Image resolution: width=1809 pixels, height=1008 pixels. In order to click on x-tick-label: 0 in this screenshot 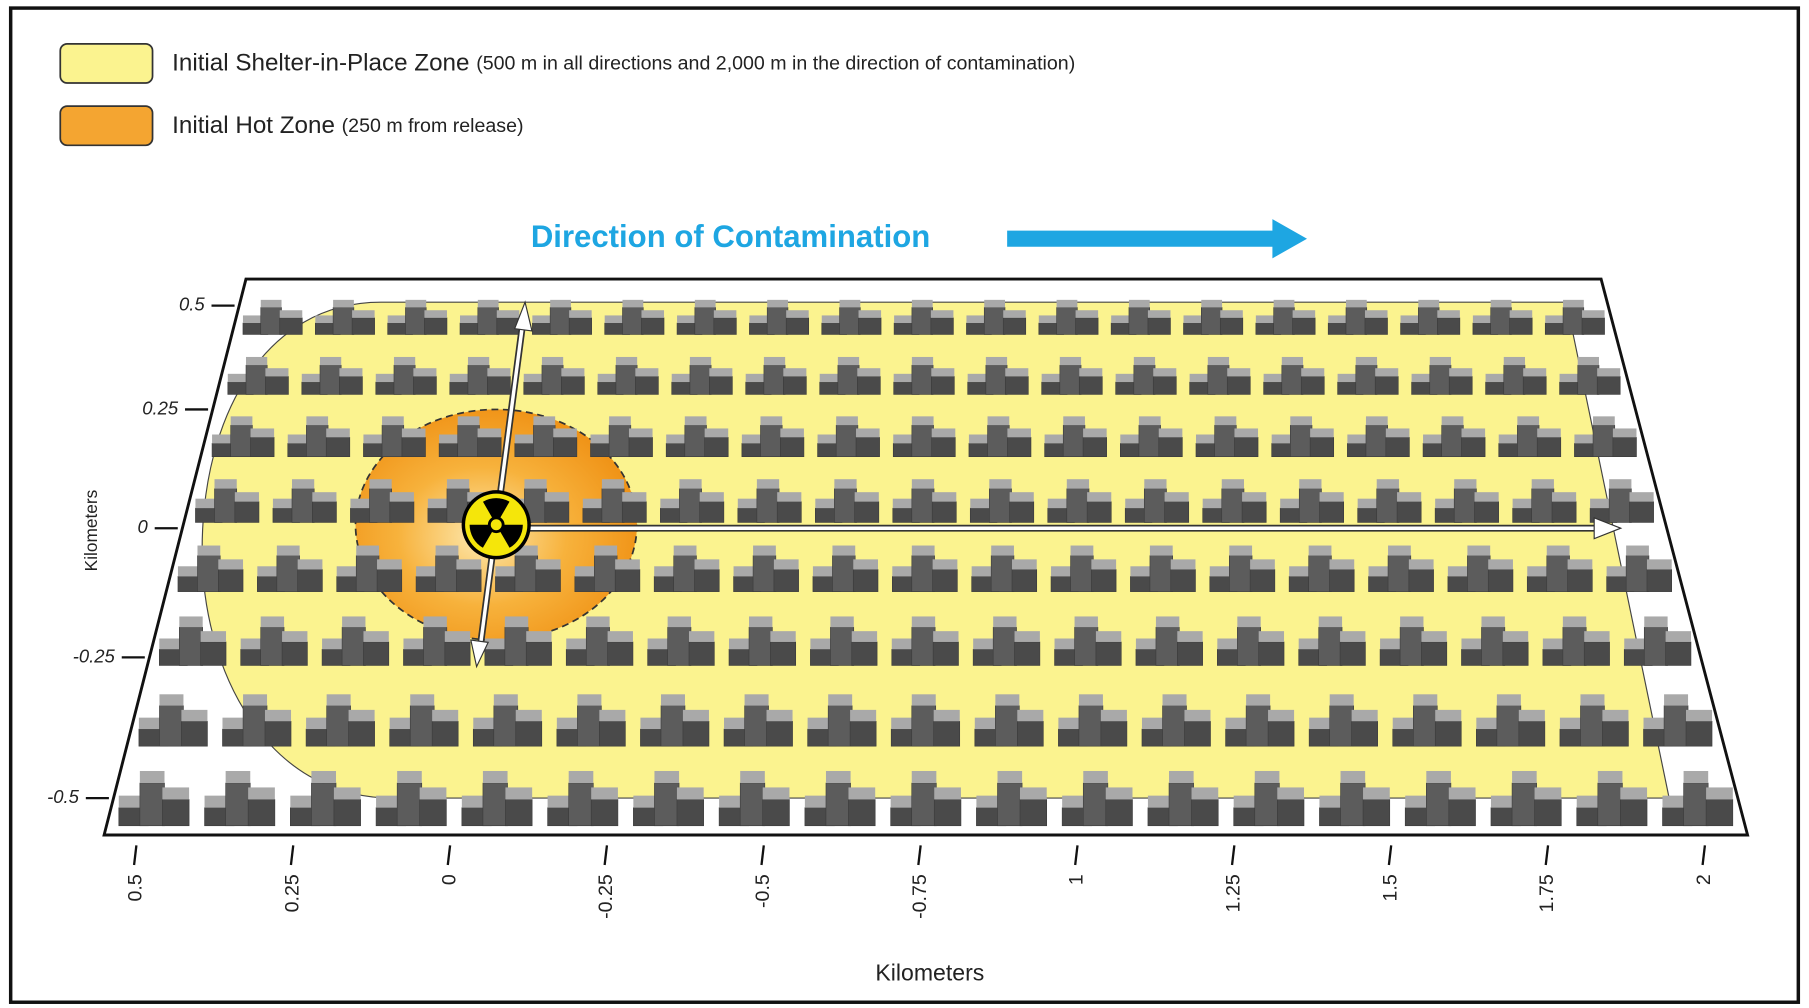, I will do `click(449, 879)`.